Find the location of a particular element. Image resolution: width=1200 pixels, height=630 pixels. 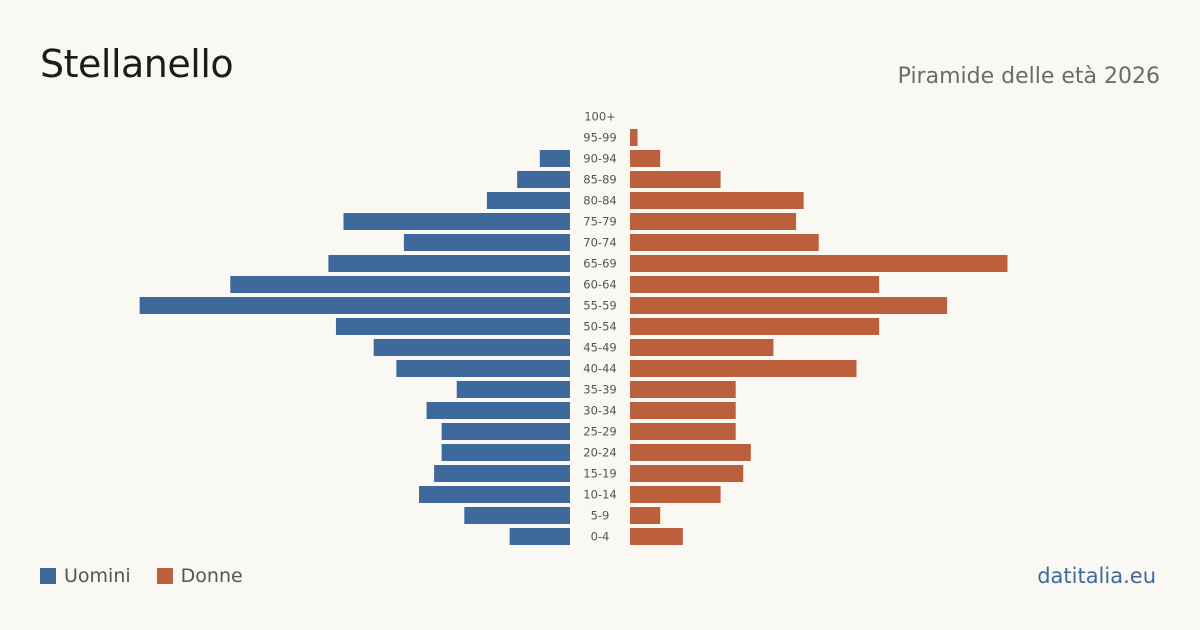

legend-item-men: Uomini is located at coordinates (85, 576).